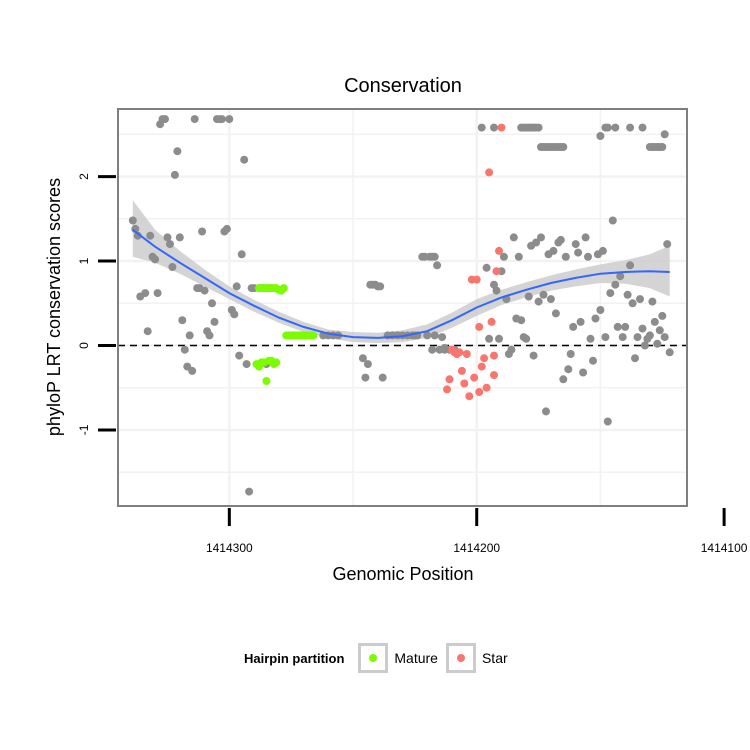  Describe the element at coordinates (724, 548) in the screenshot. I see `x-tick-label: 1414100` at that location.